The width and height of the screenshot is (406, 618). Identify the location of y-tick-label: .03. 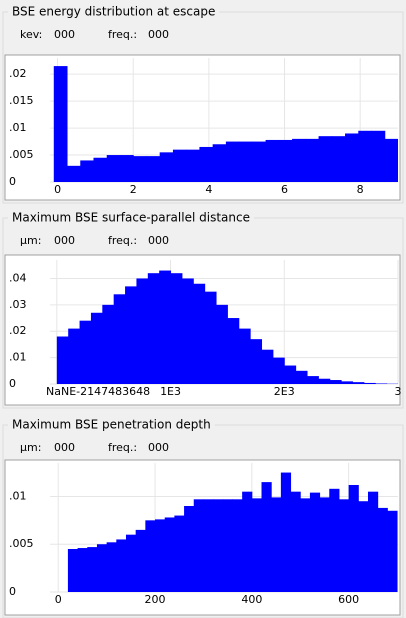
(18, 304).